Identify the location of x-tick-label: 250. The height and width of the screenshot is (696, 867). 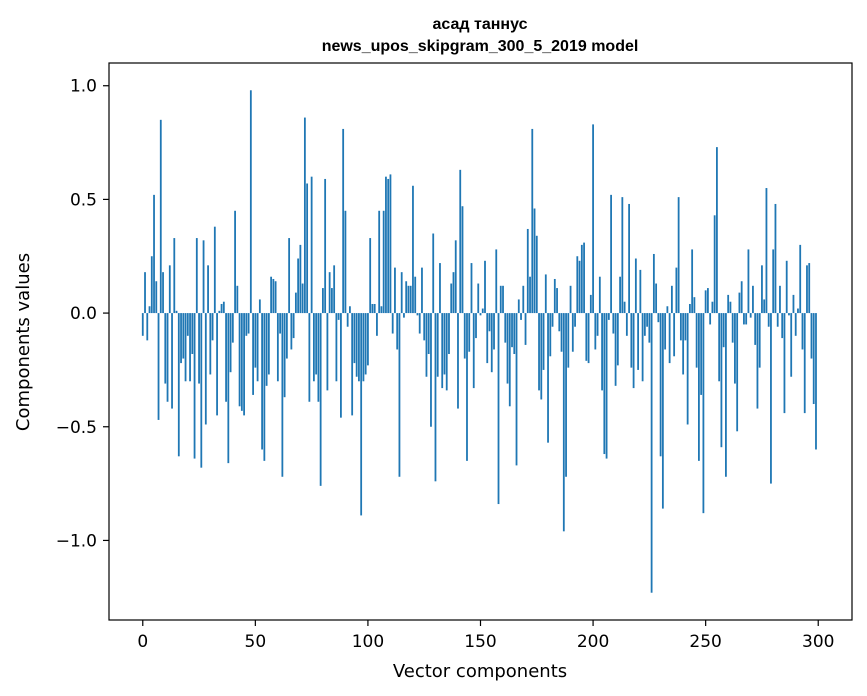
(705, 642).